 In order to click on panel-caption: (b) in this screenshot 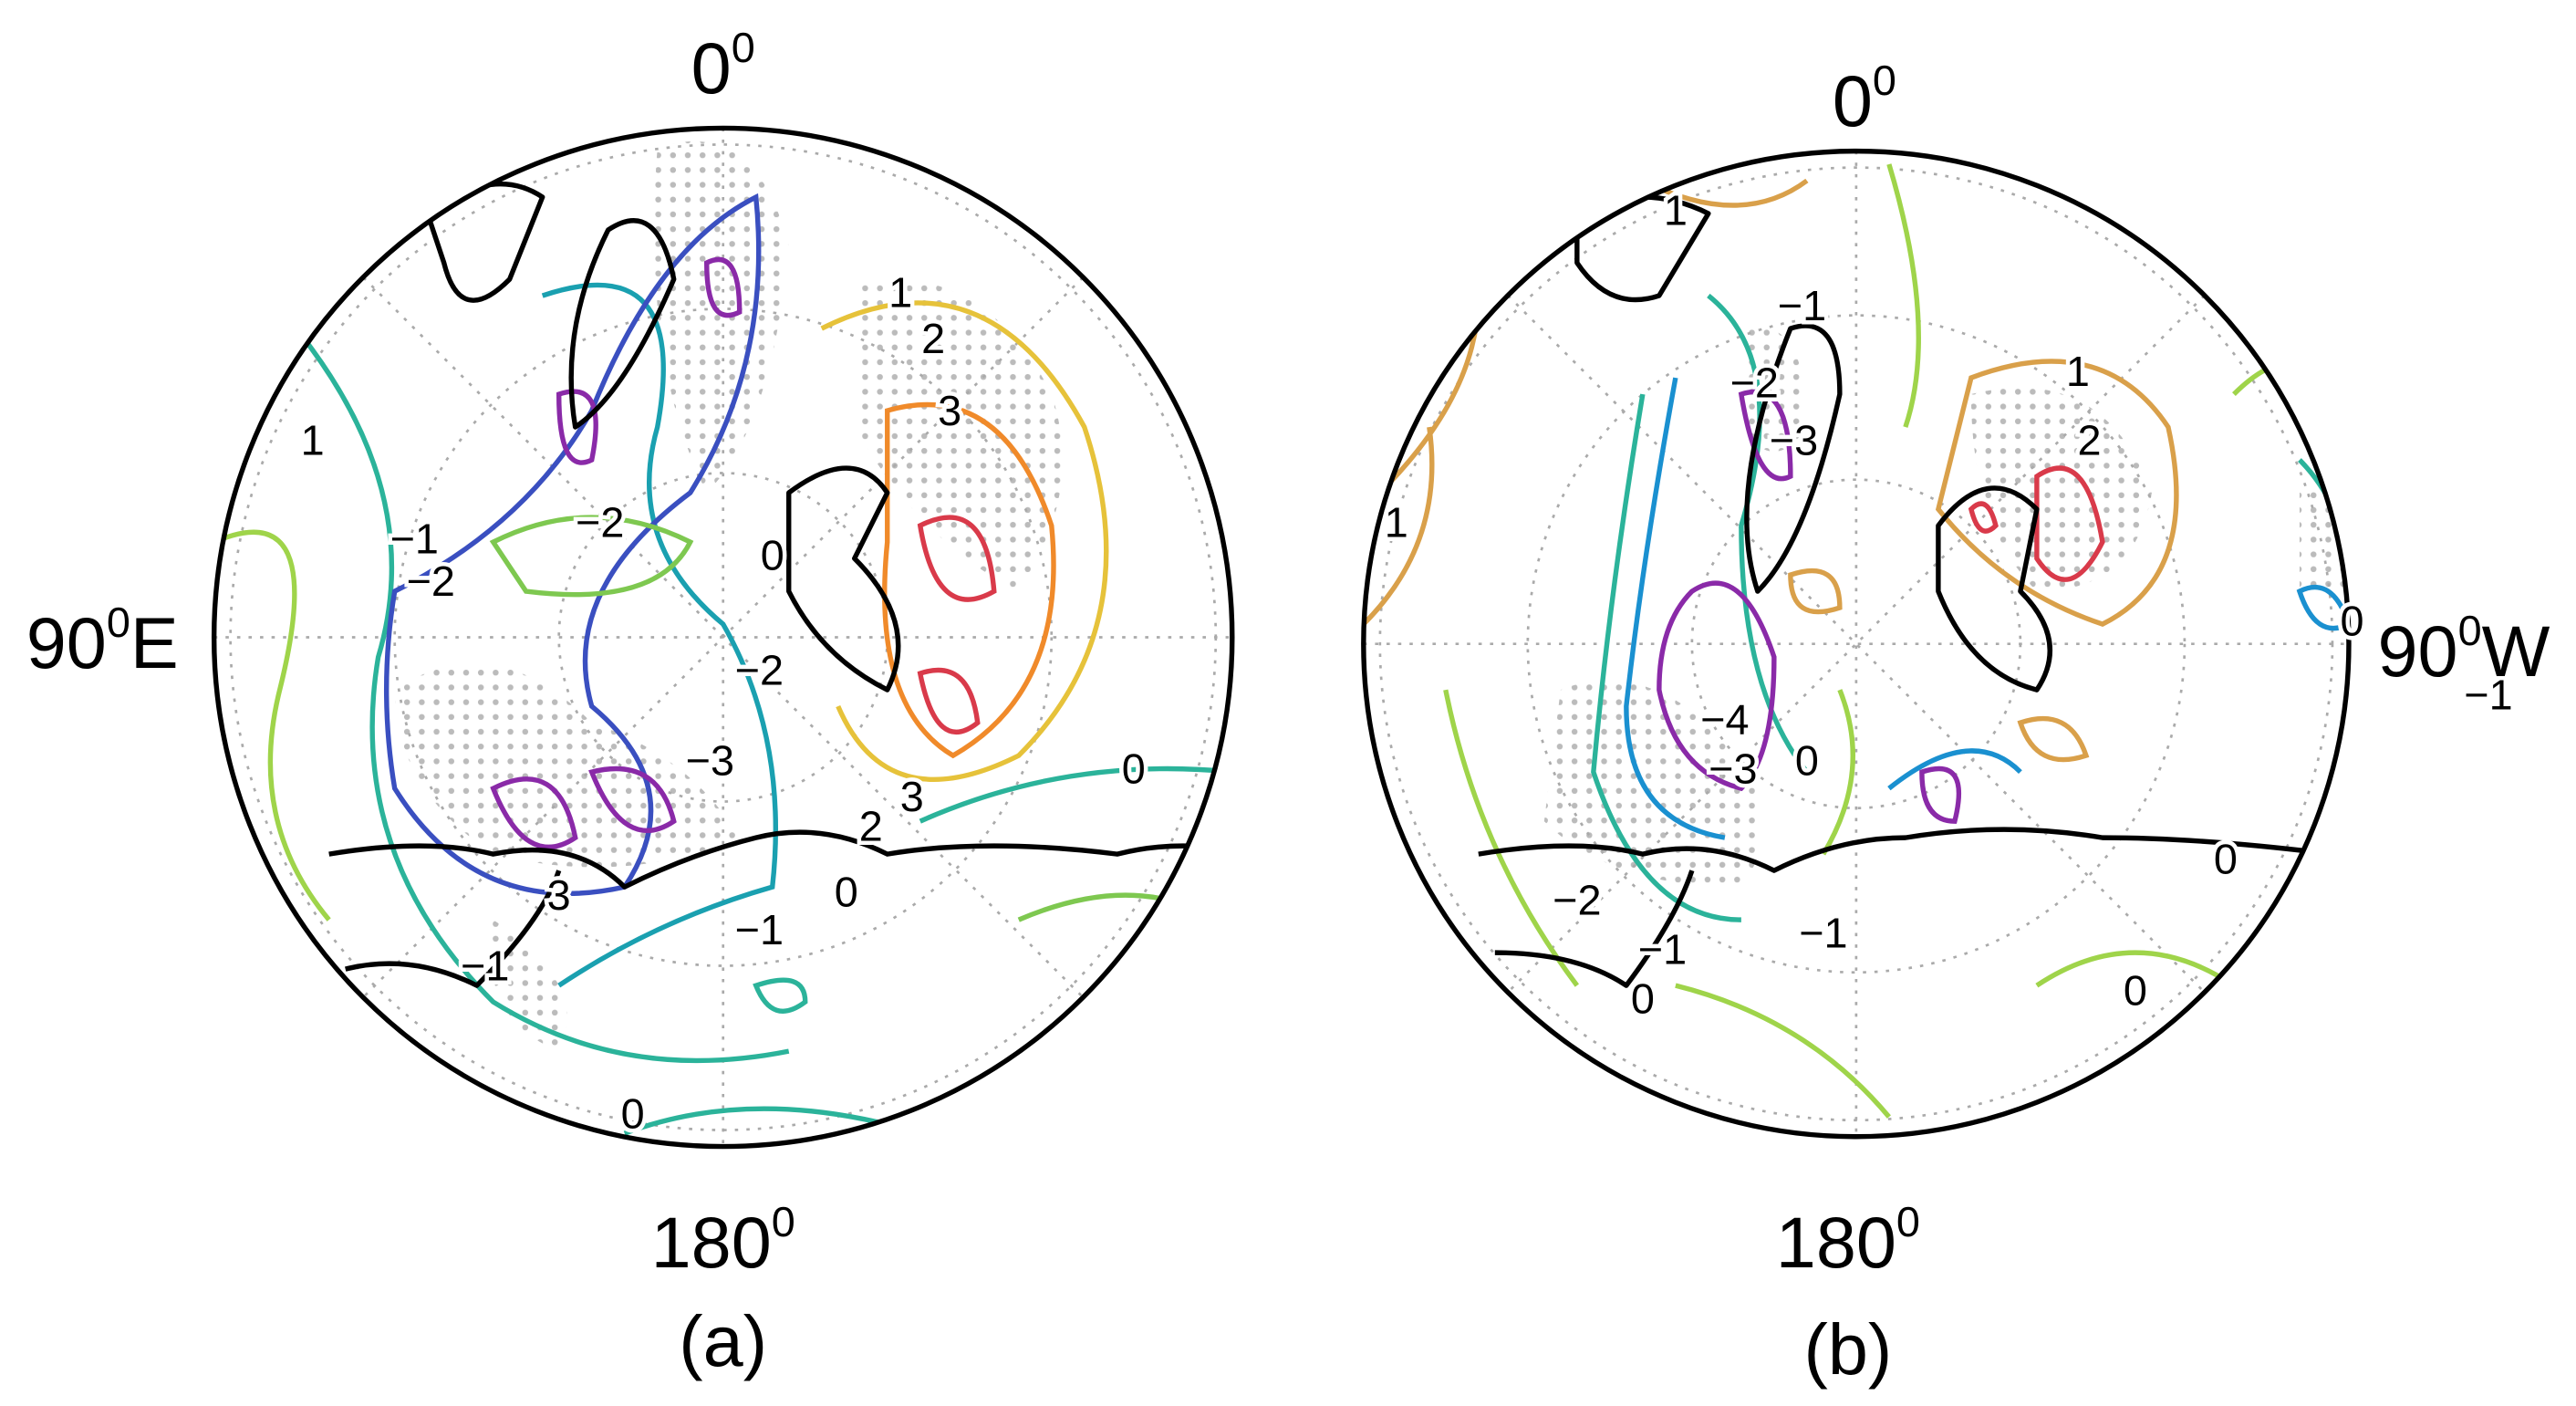, I will do `click(1847, 1349)`.